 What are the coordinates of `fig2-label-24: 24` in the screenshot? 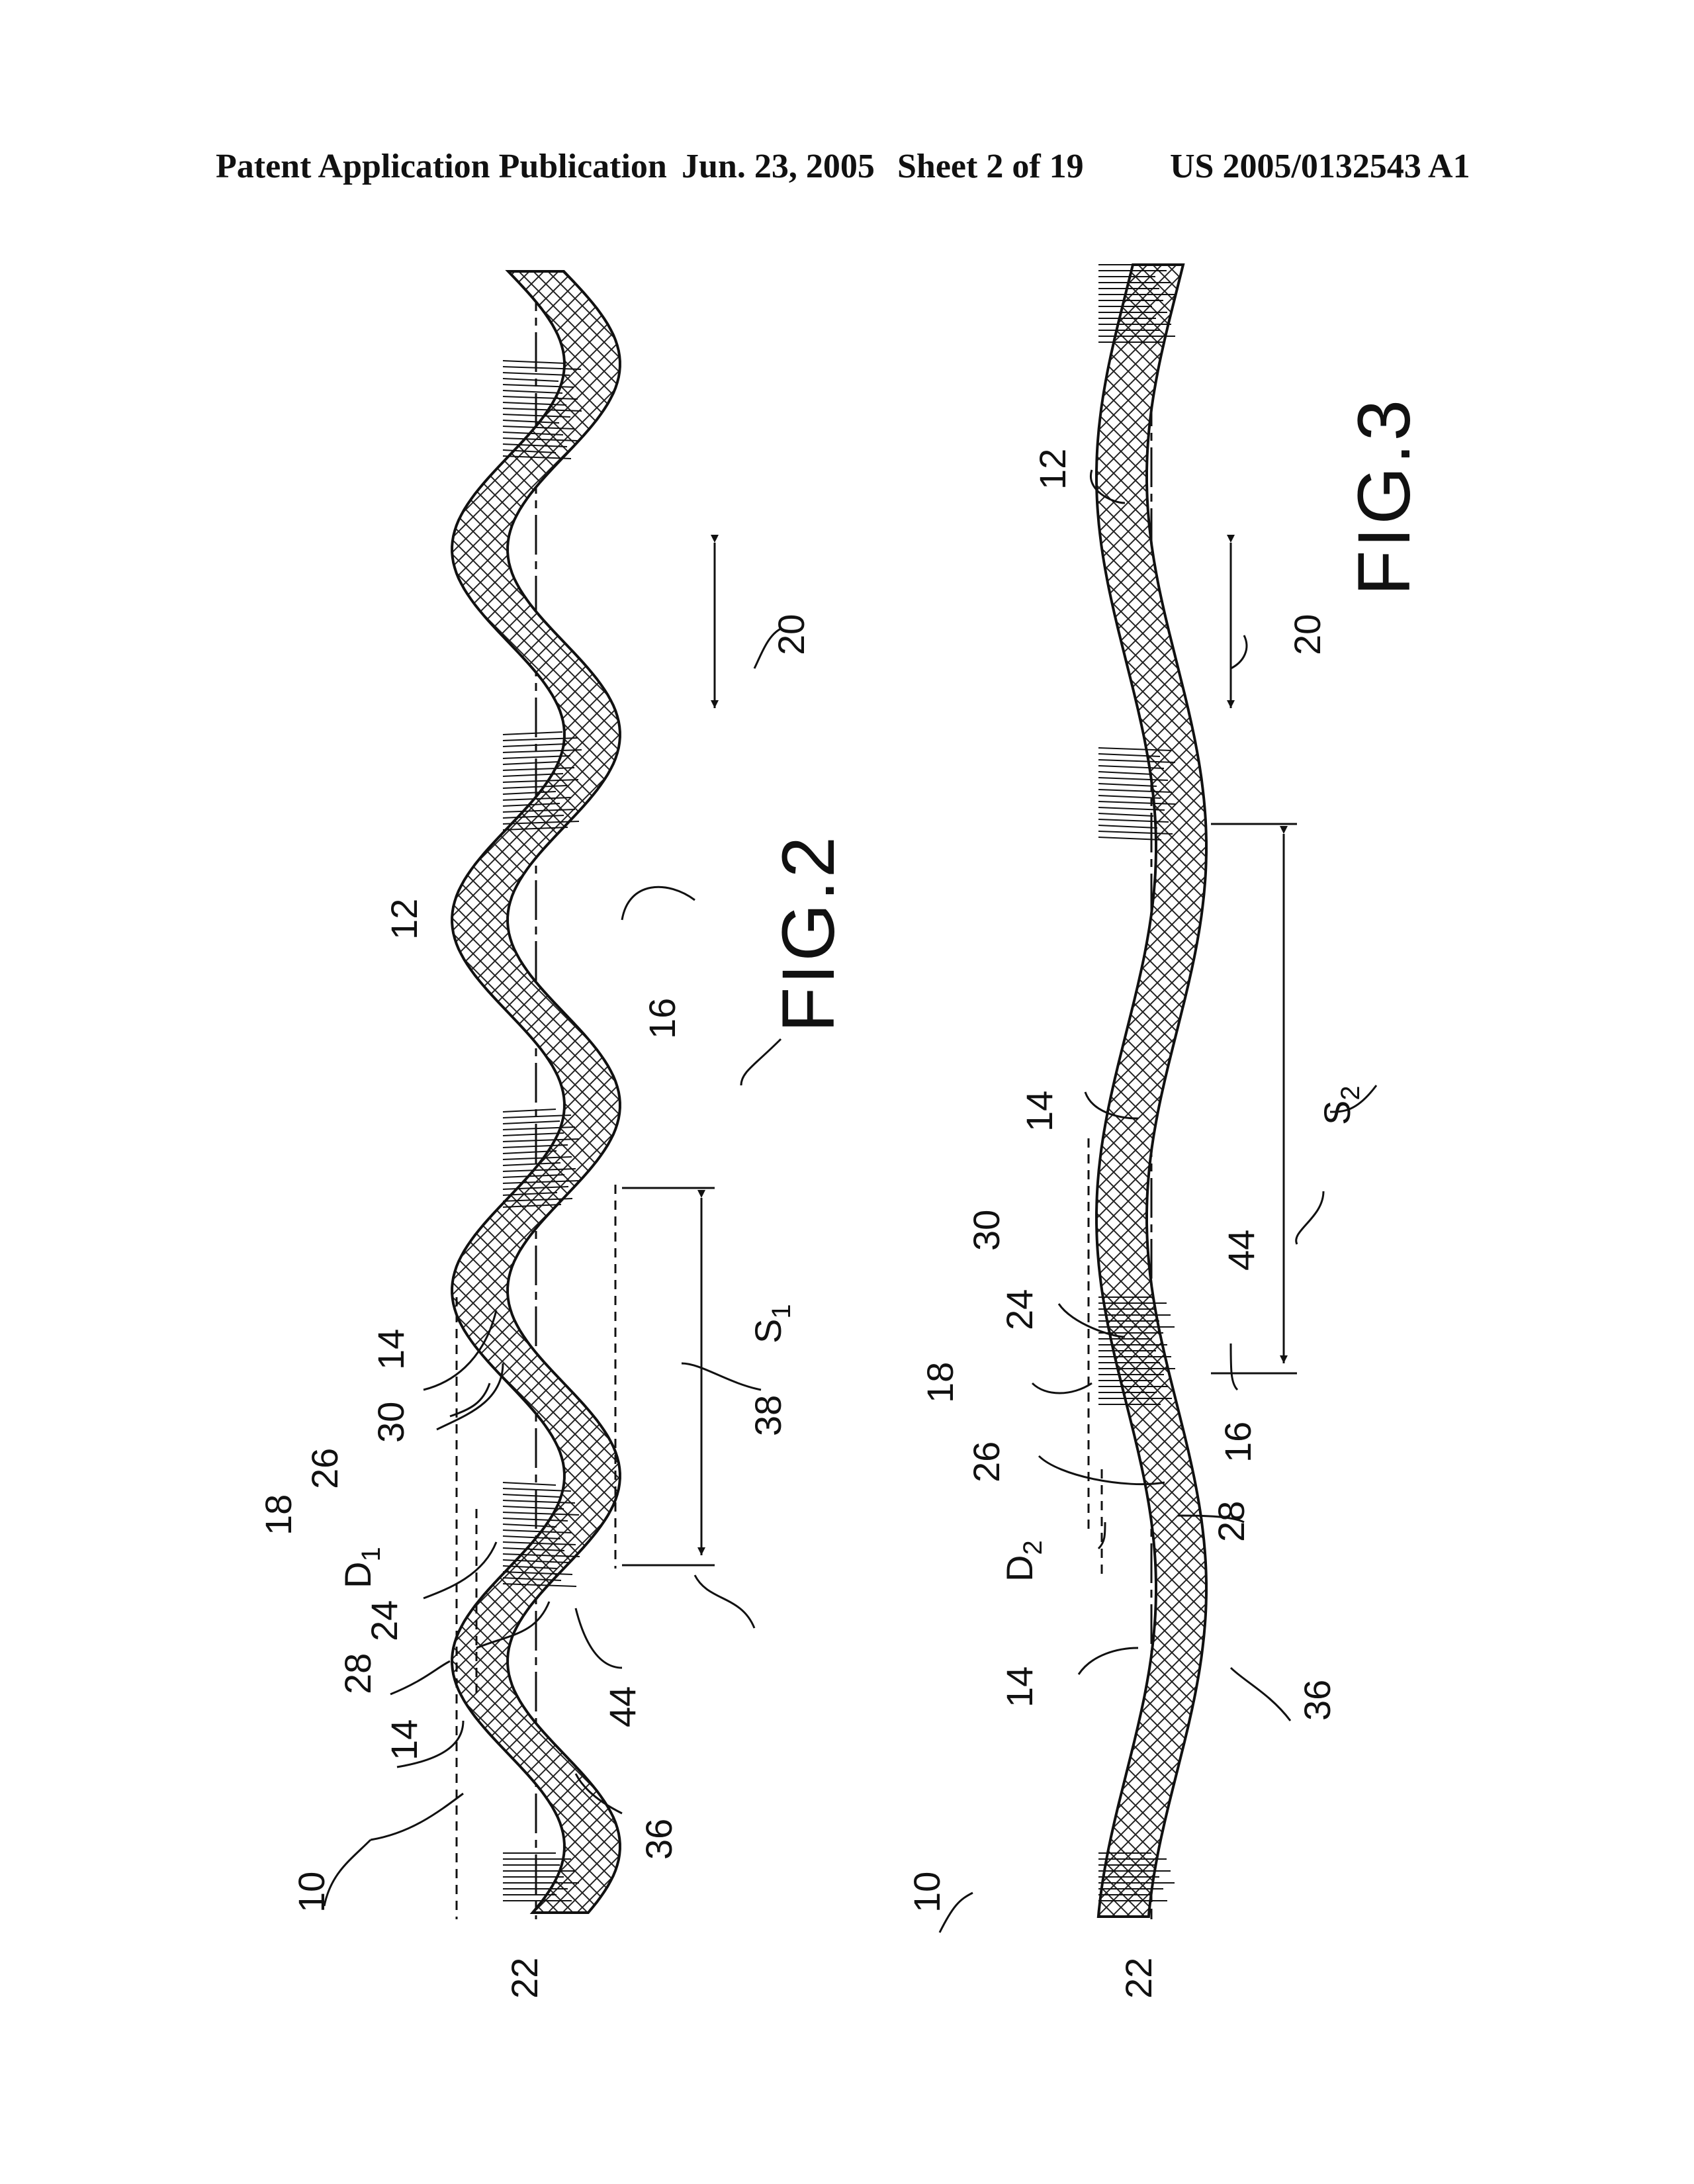 It's located at (384, 1621).